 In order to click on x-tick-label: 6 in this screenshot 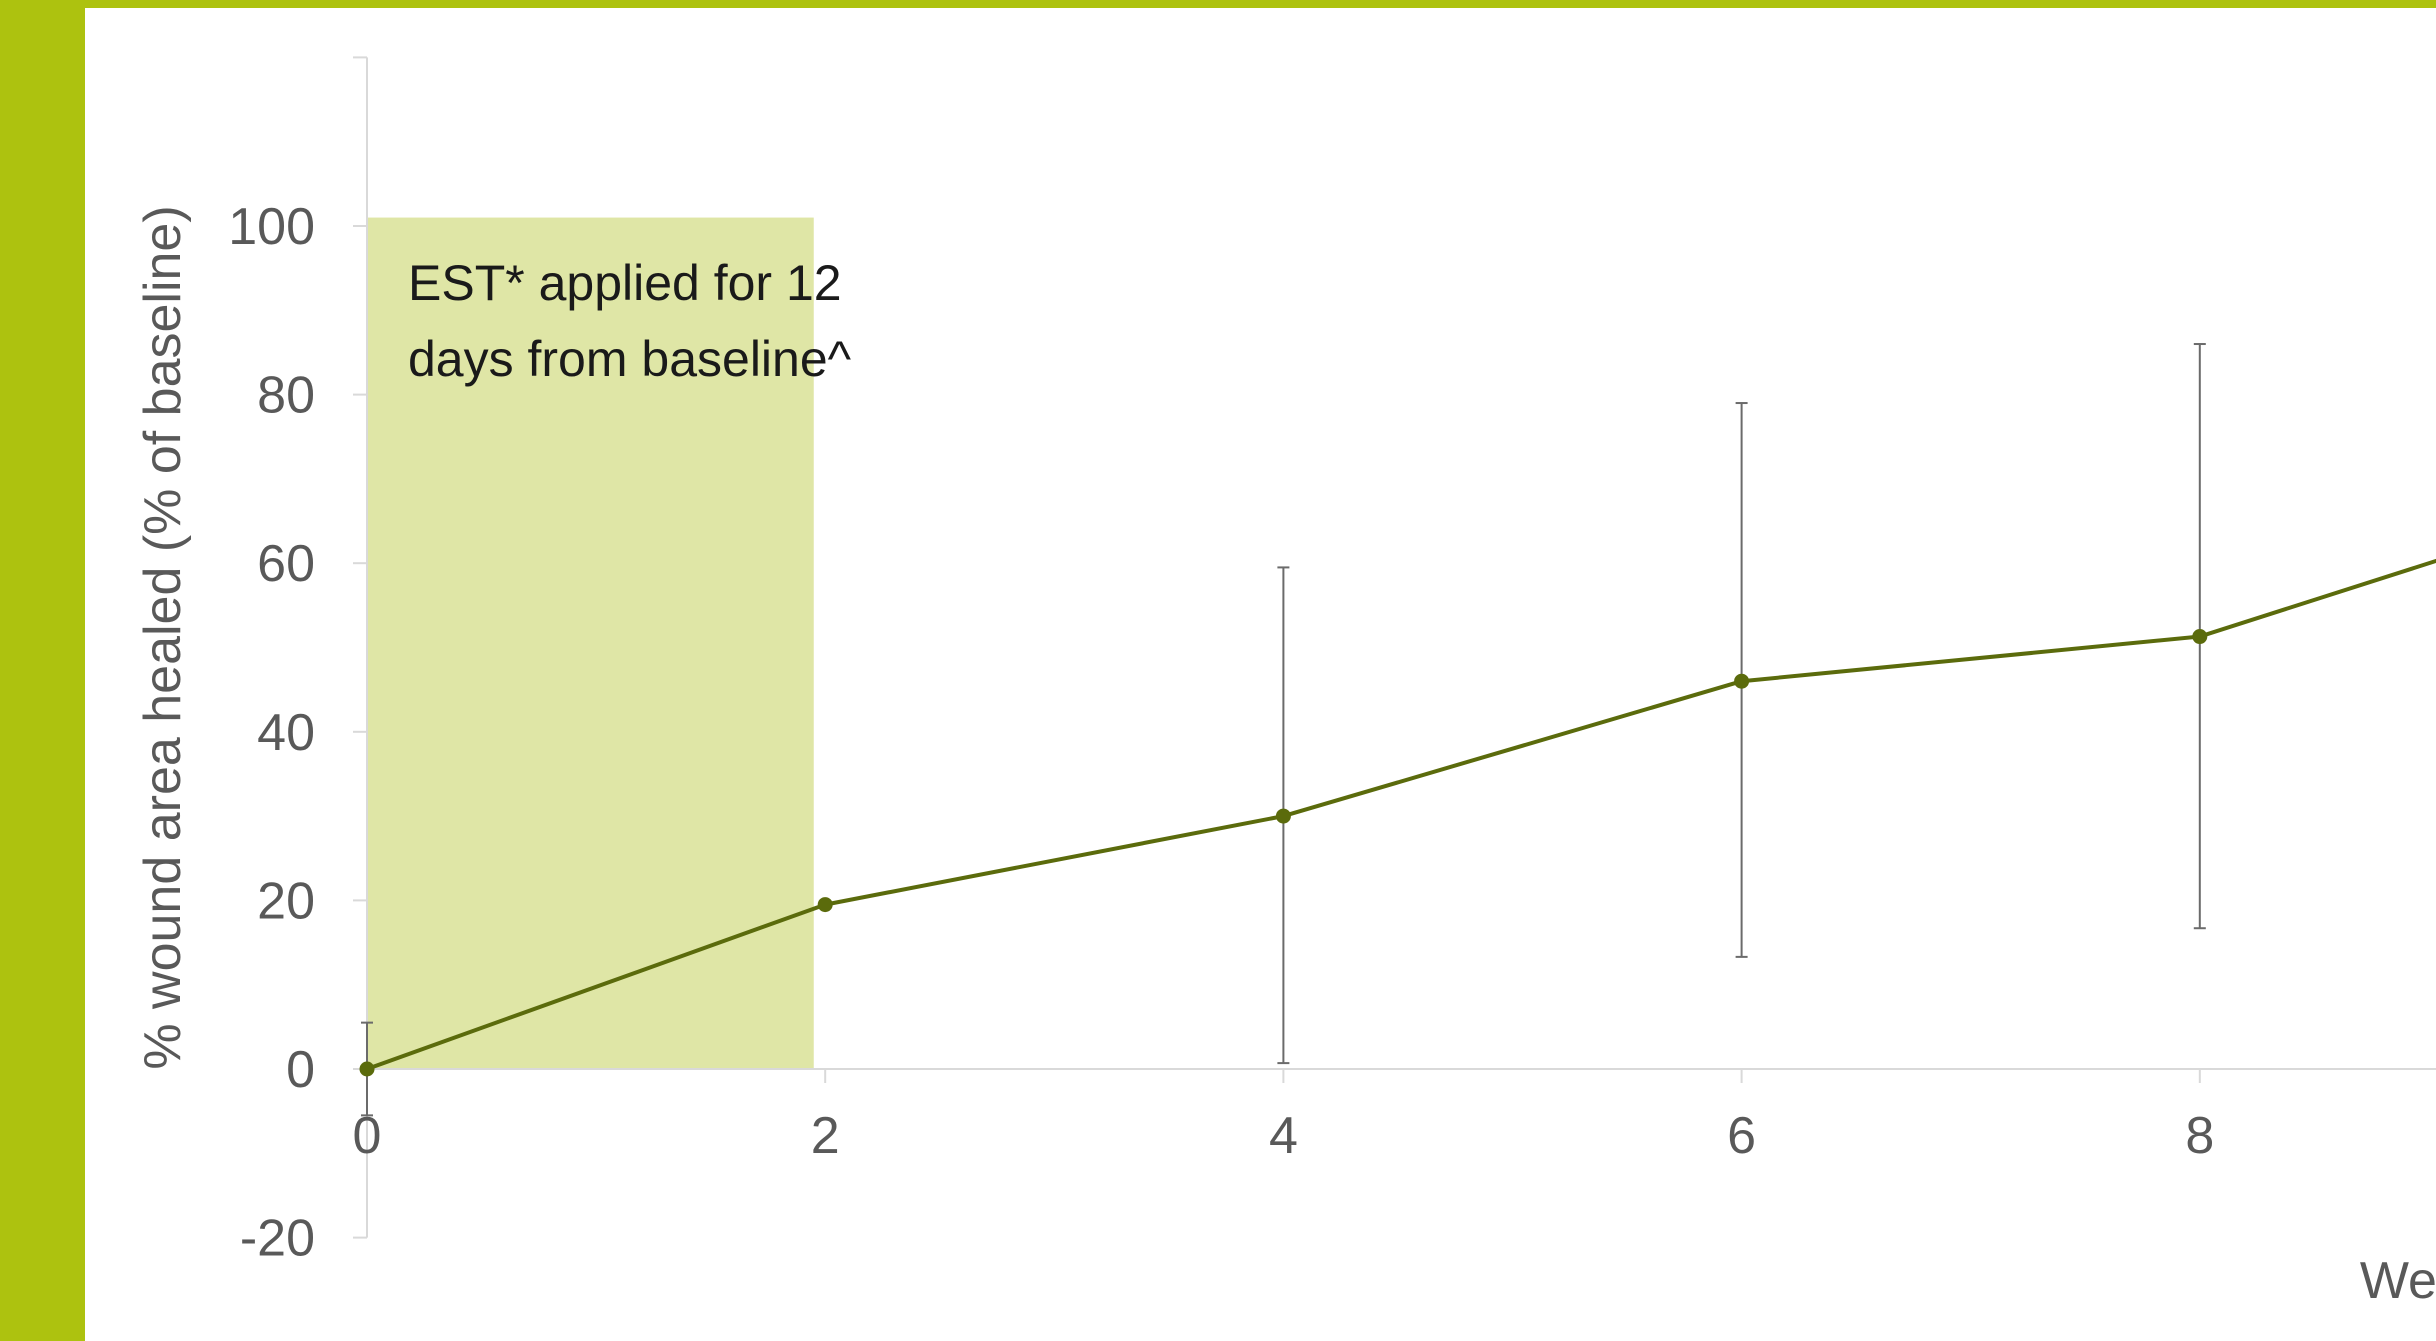, I will do `click(1741, 1136)`.